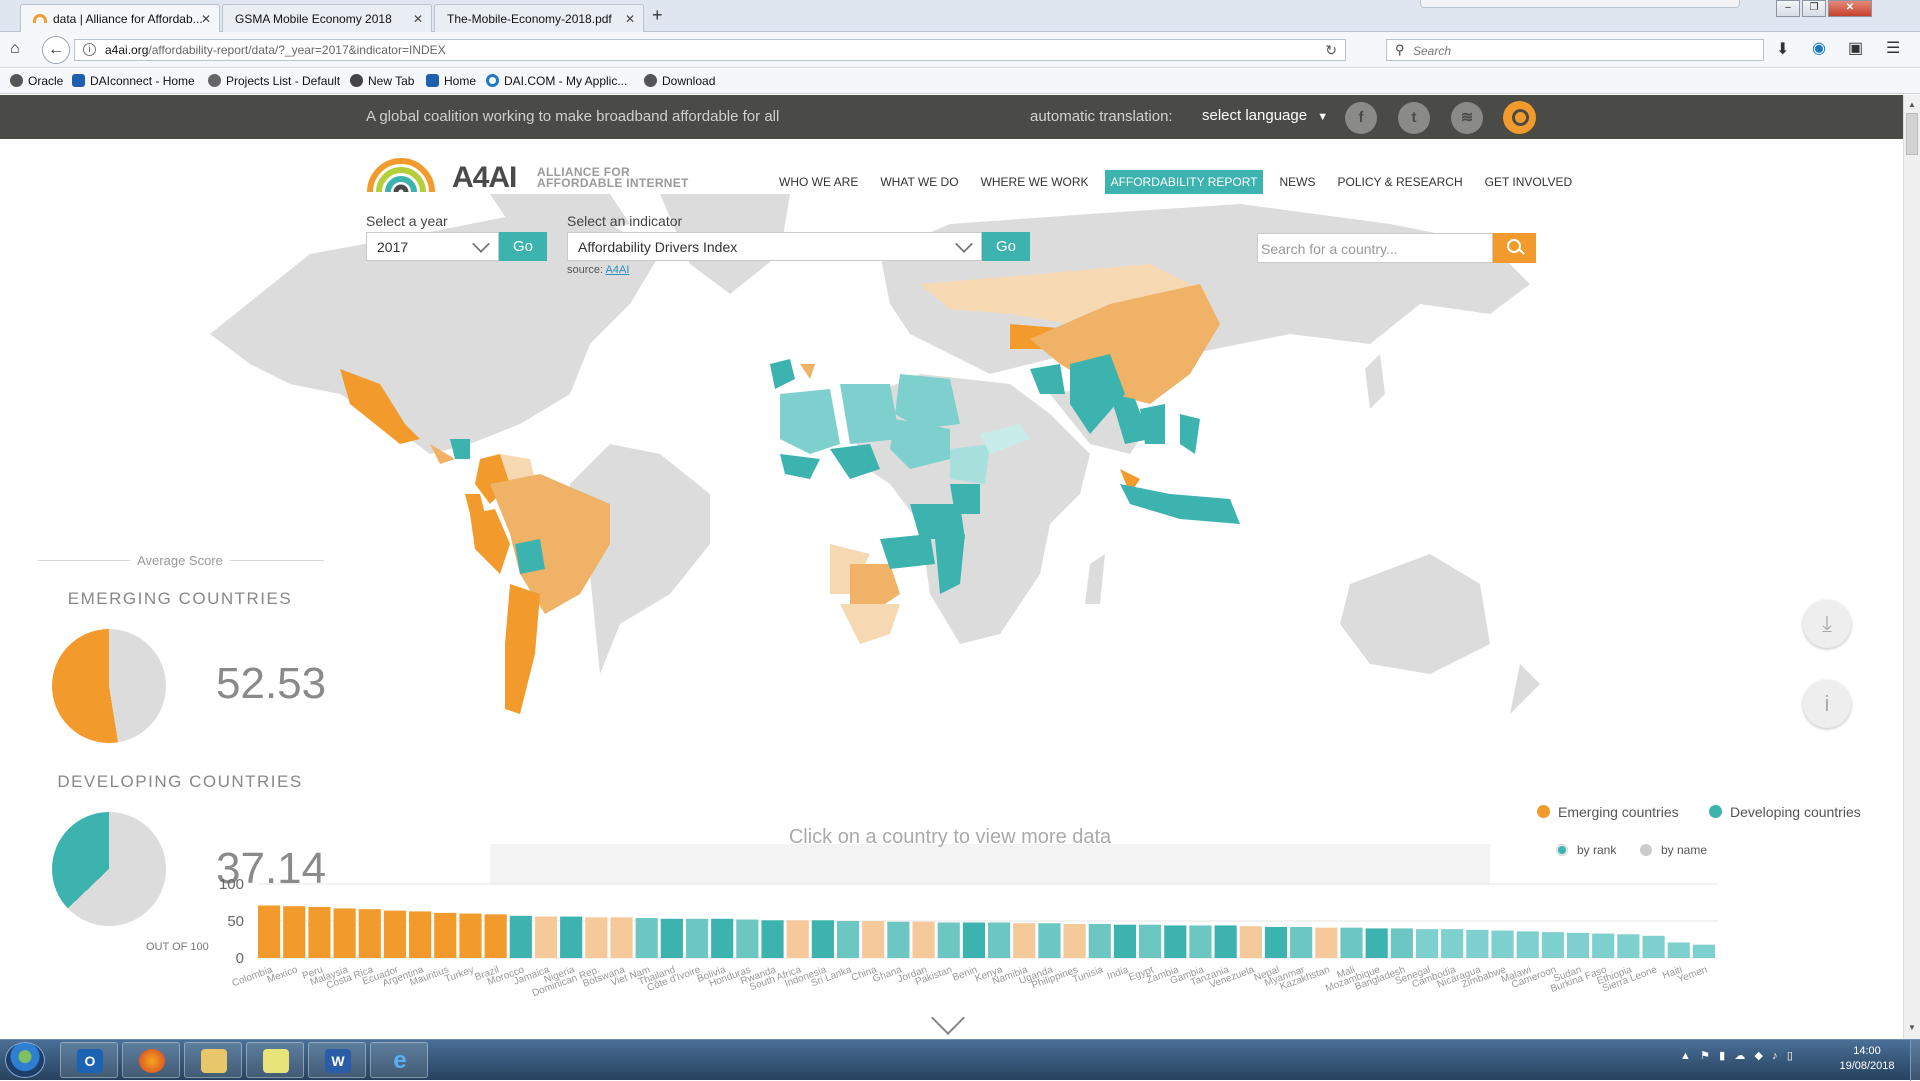 The height and width of the screenshot is (1081, 1920). What do you see at coordinates (596, 937) in the screenshot?
I see `bar-dominican-rep-` at bounding box center [596, 937].